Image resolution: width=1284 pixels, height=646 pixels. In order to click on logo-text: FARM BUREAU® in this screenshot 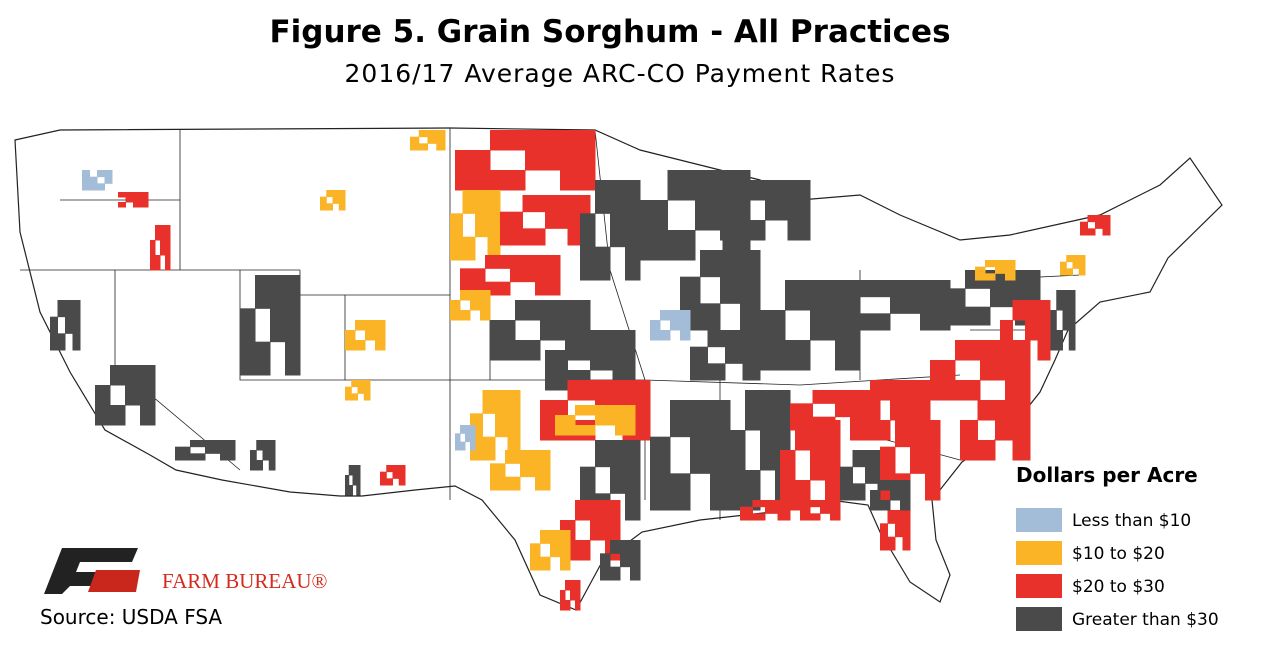, I will do `click(245, 581)`.